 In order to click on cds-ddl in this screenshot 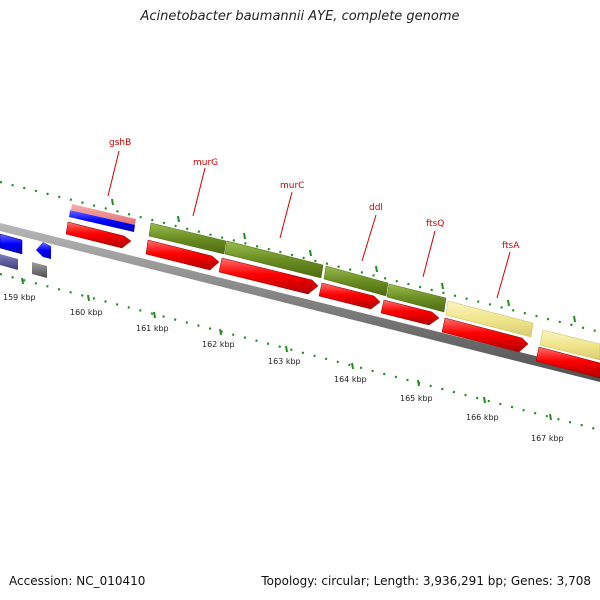, I will do `click(349, 296)`.